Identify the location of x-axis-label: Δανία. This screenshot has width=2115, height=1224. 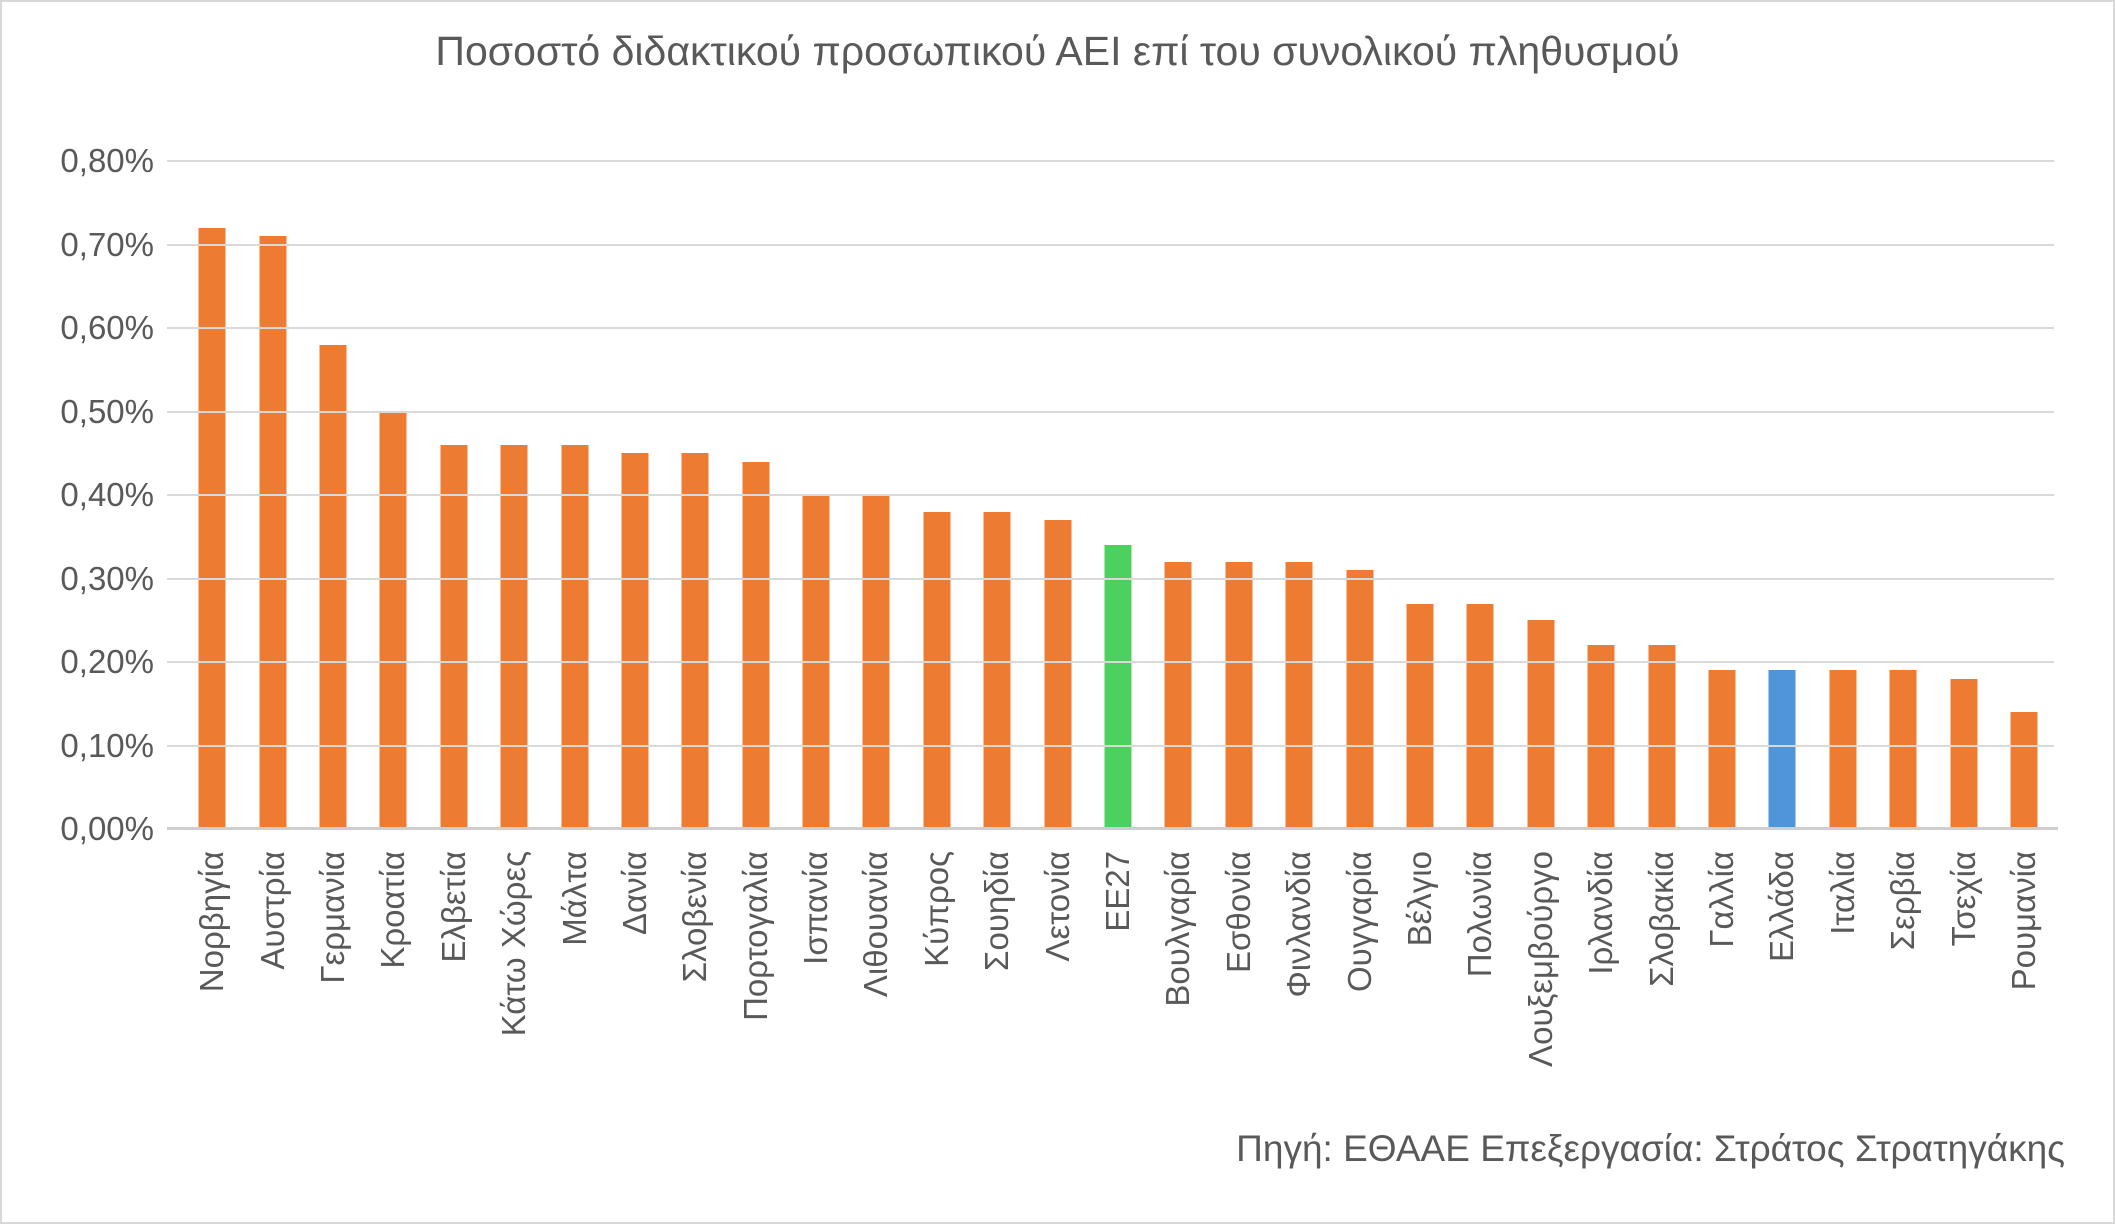
(634, 893).